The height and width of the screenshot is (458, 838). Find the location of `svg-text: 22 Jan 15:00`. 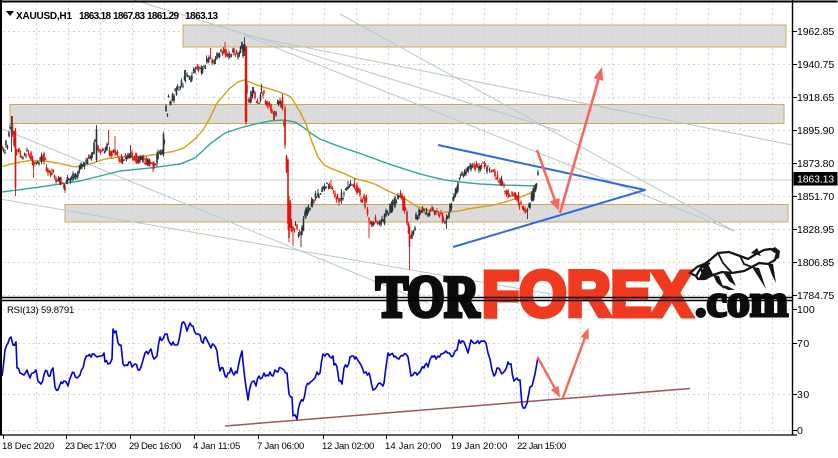

svg-text: 22 Jan 15:00 is located at coordinates (541, 446).